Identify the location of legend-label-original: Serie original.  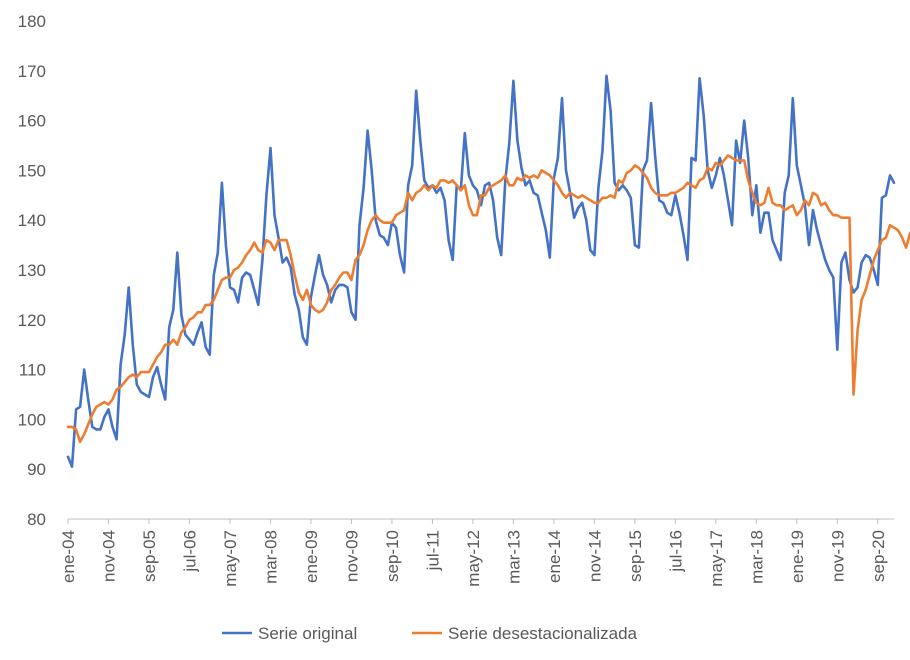
(307, 633).